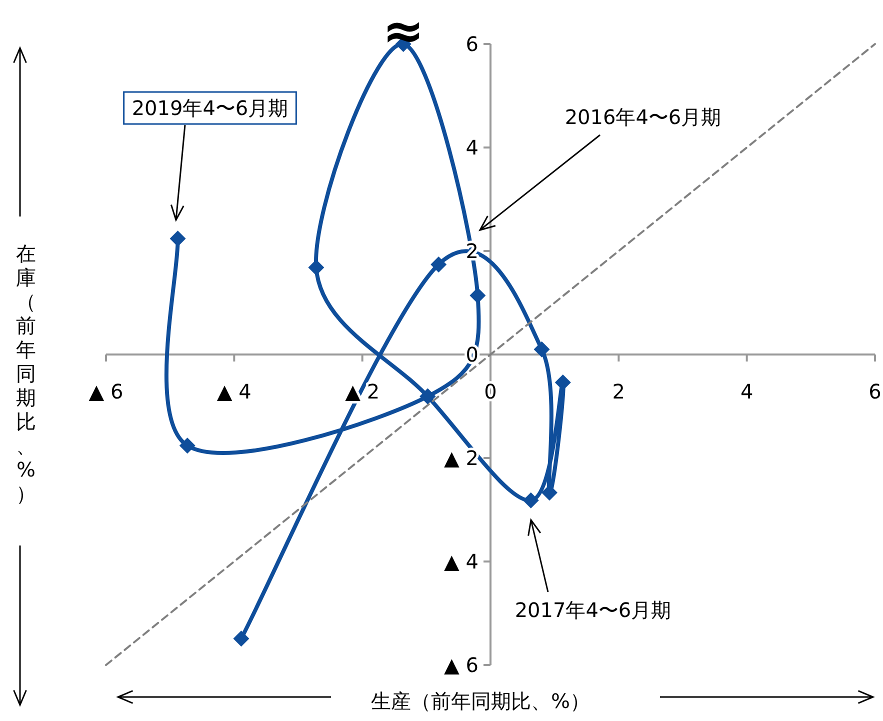 The height and width of the screenshot is (721, 883). What do you see at coordinates (747, 392) in the screenshot?
I see `x-tick-label: 4` at bounding box center [747, 392].